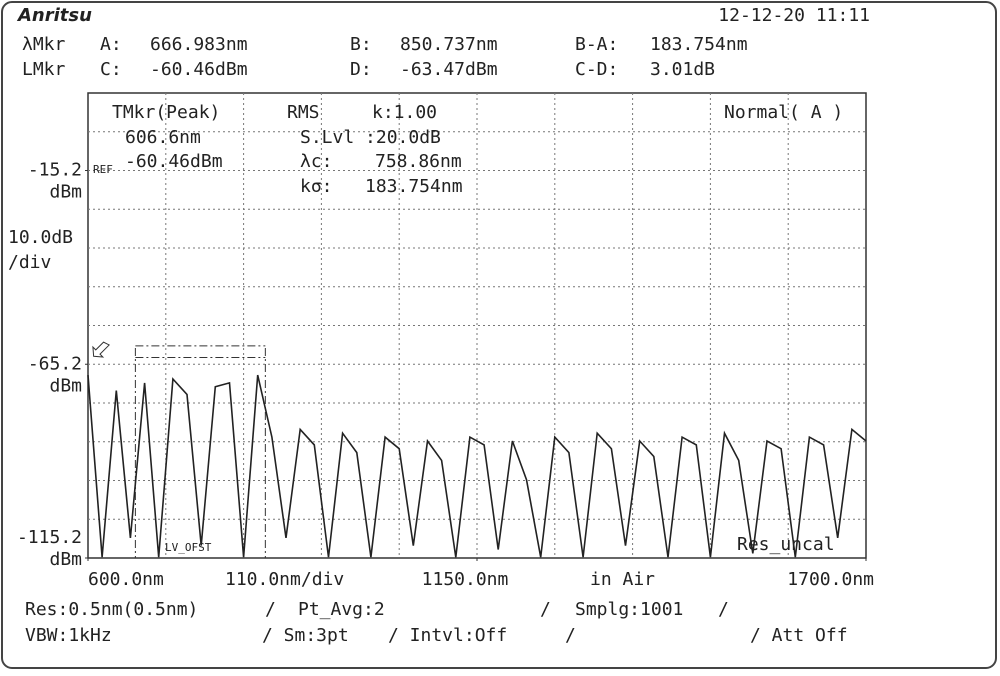  What do you see at coordinates (54, 15) in the screenshot?
I see `logo: Anritsu` at bounding box center [54, 15].